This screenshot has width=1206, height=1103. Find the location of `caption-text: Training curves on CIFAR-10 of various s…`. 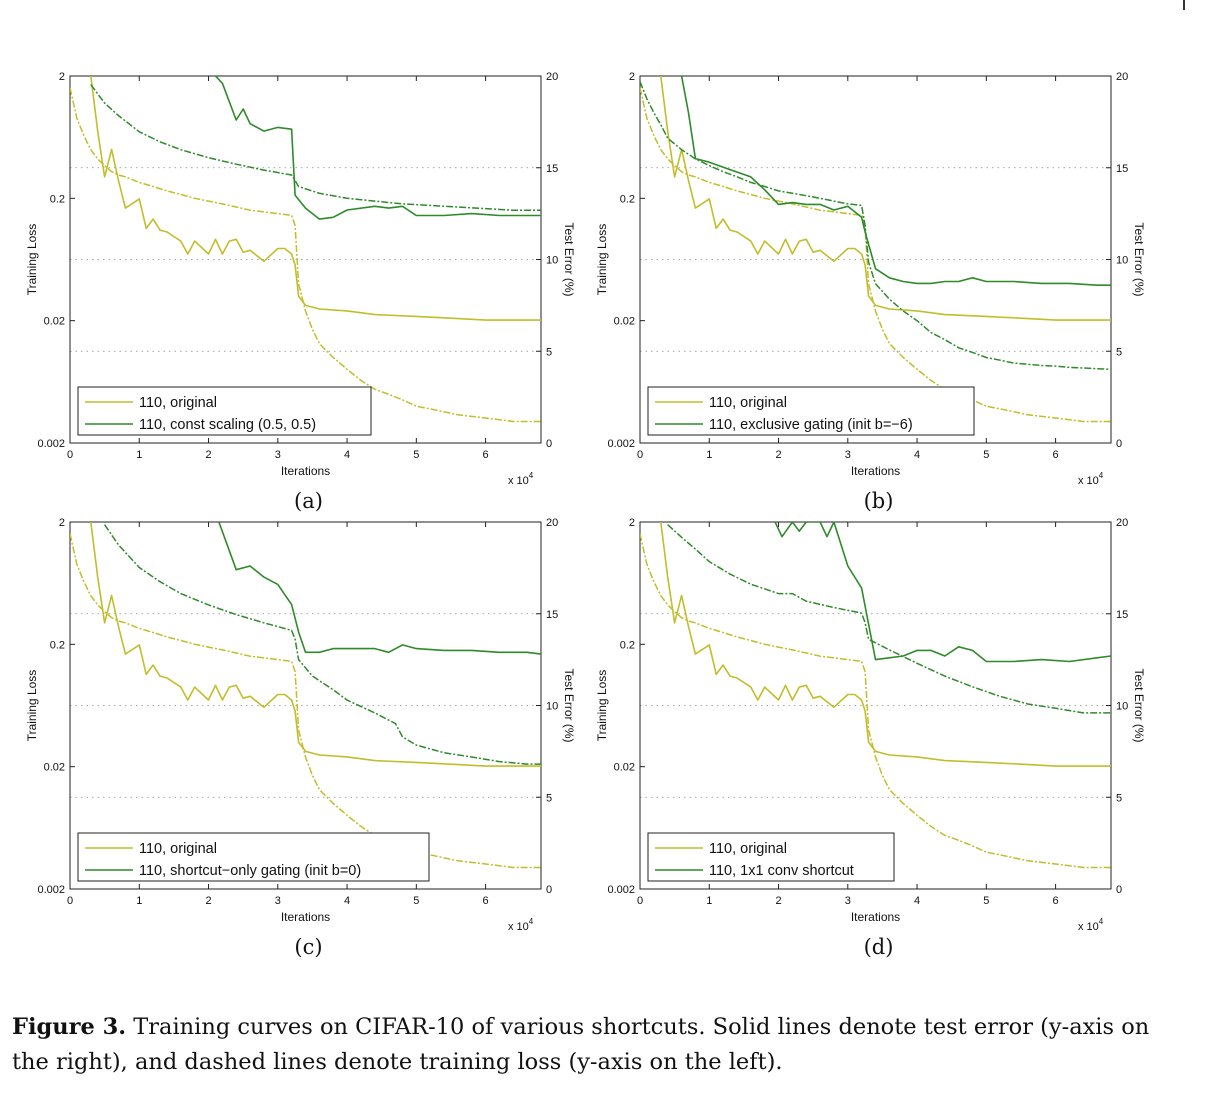

caption-text: Training curves on CIFAR-10 of various s… is located at coordinates (581, 1044).